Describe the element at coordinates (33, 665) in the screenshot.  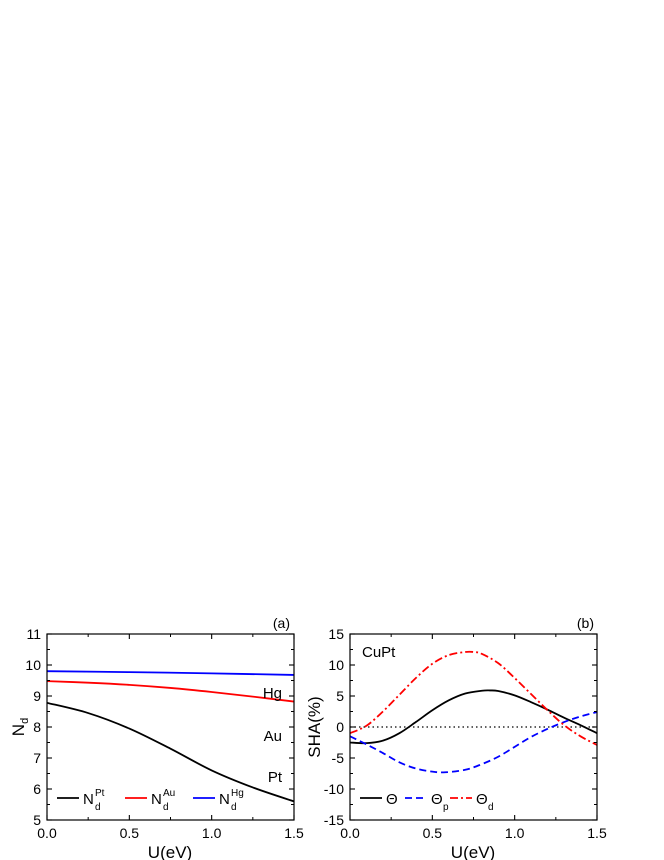
I see `panel-a-y-tick-label: 10` at that location.